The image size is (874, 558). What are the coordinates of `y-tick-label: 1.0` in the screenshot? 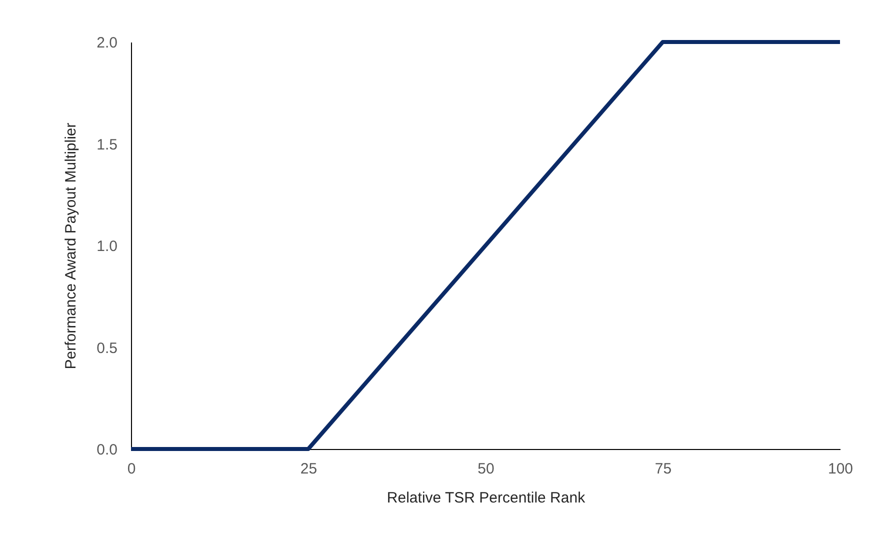 It's located at (107, 246).